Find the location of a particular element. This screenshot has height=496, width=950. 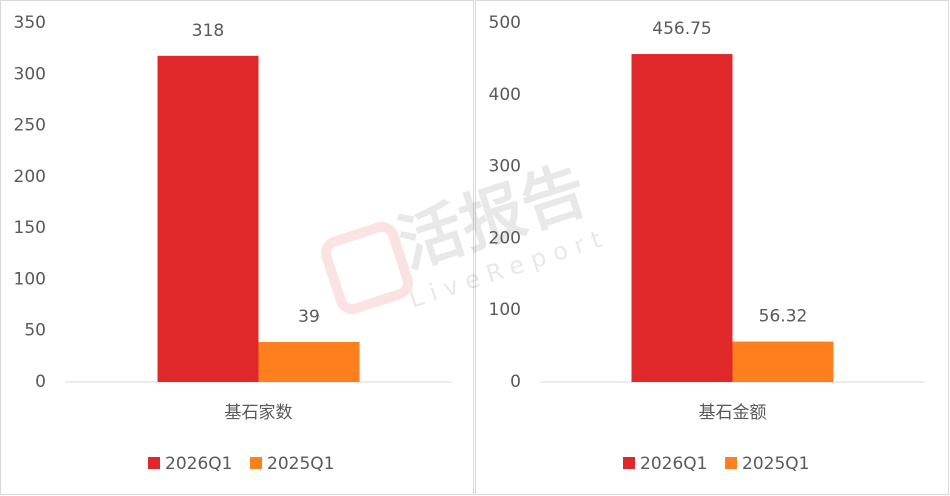

y-tick-label: 400 is located at coordinates (505, 95).